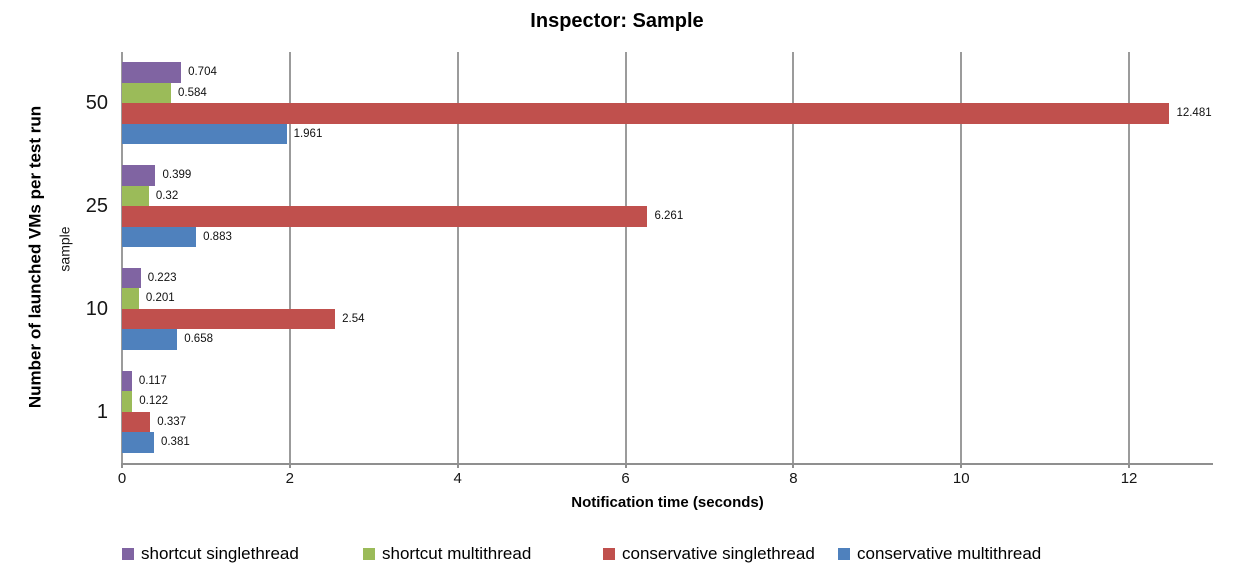 The width and height of the screenshot is (1234, 577). What do you see at coordinates (177, 175) in the screenshot?
I see `bar-value-label: 0.399` at bounding box center [177, 175].